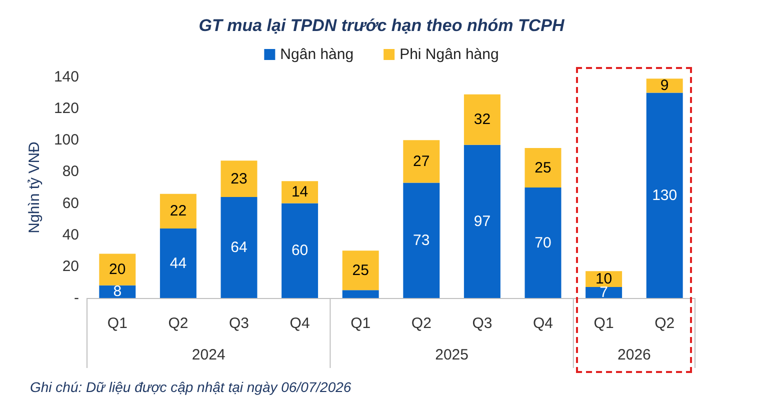 This screenshot has width=763, height=404. I want to click on data-label: 64, so click(239, 247).